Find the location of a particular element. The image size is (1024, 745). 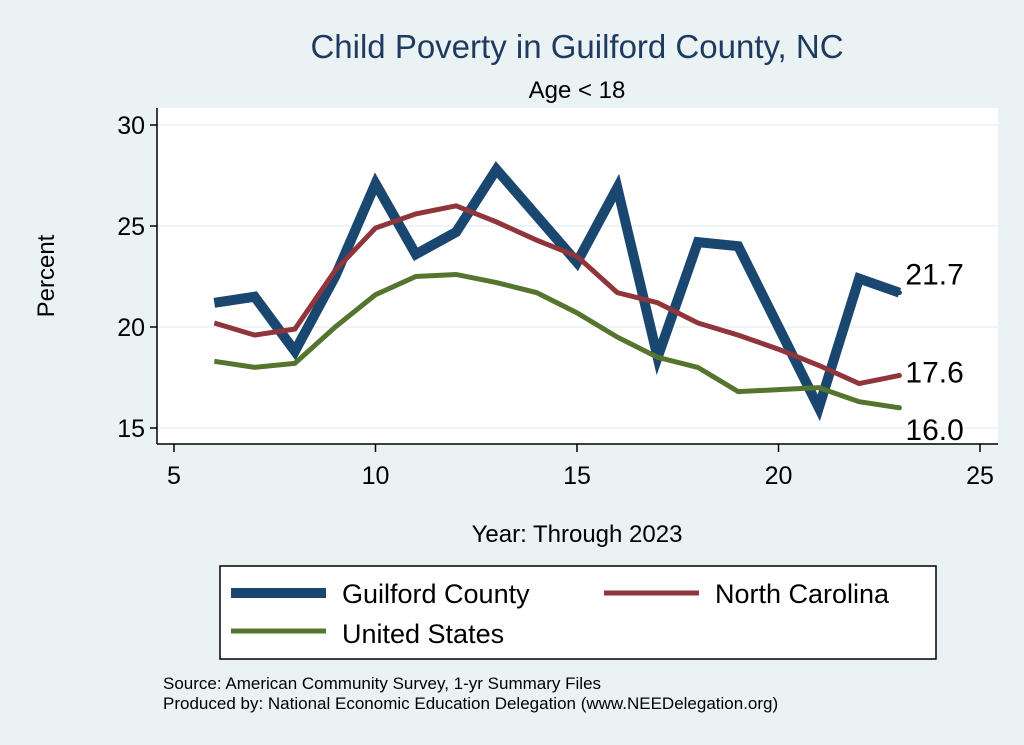

end-label-united-states: 16.0 is located at coordinates (934, 430).